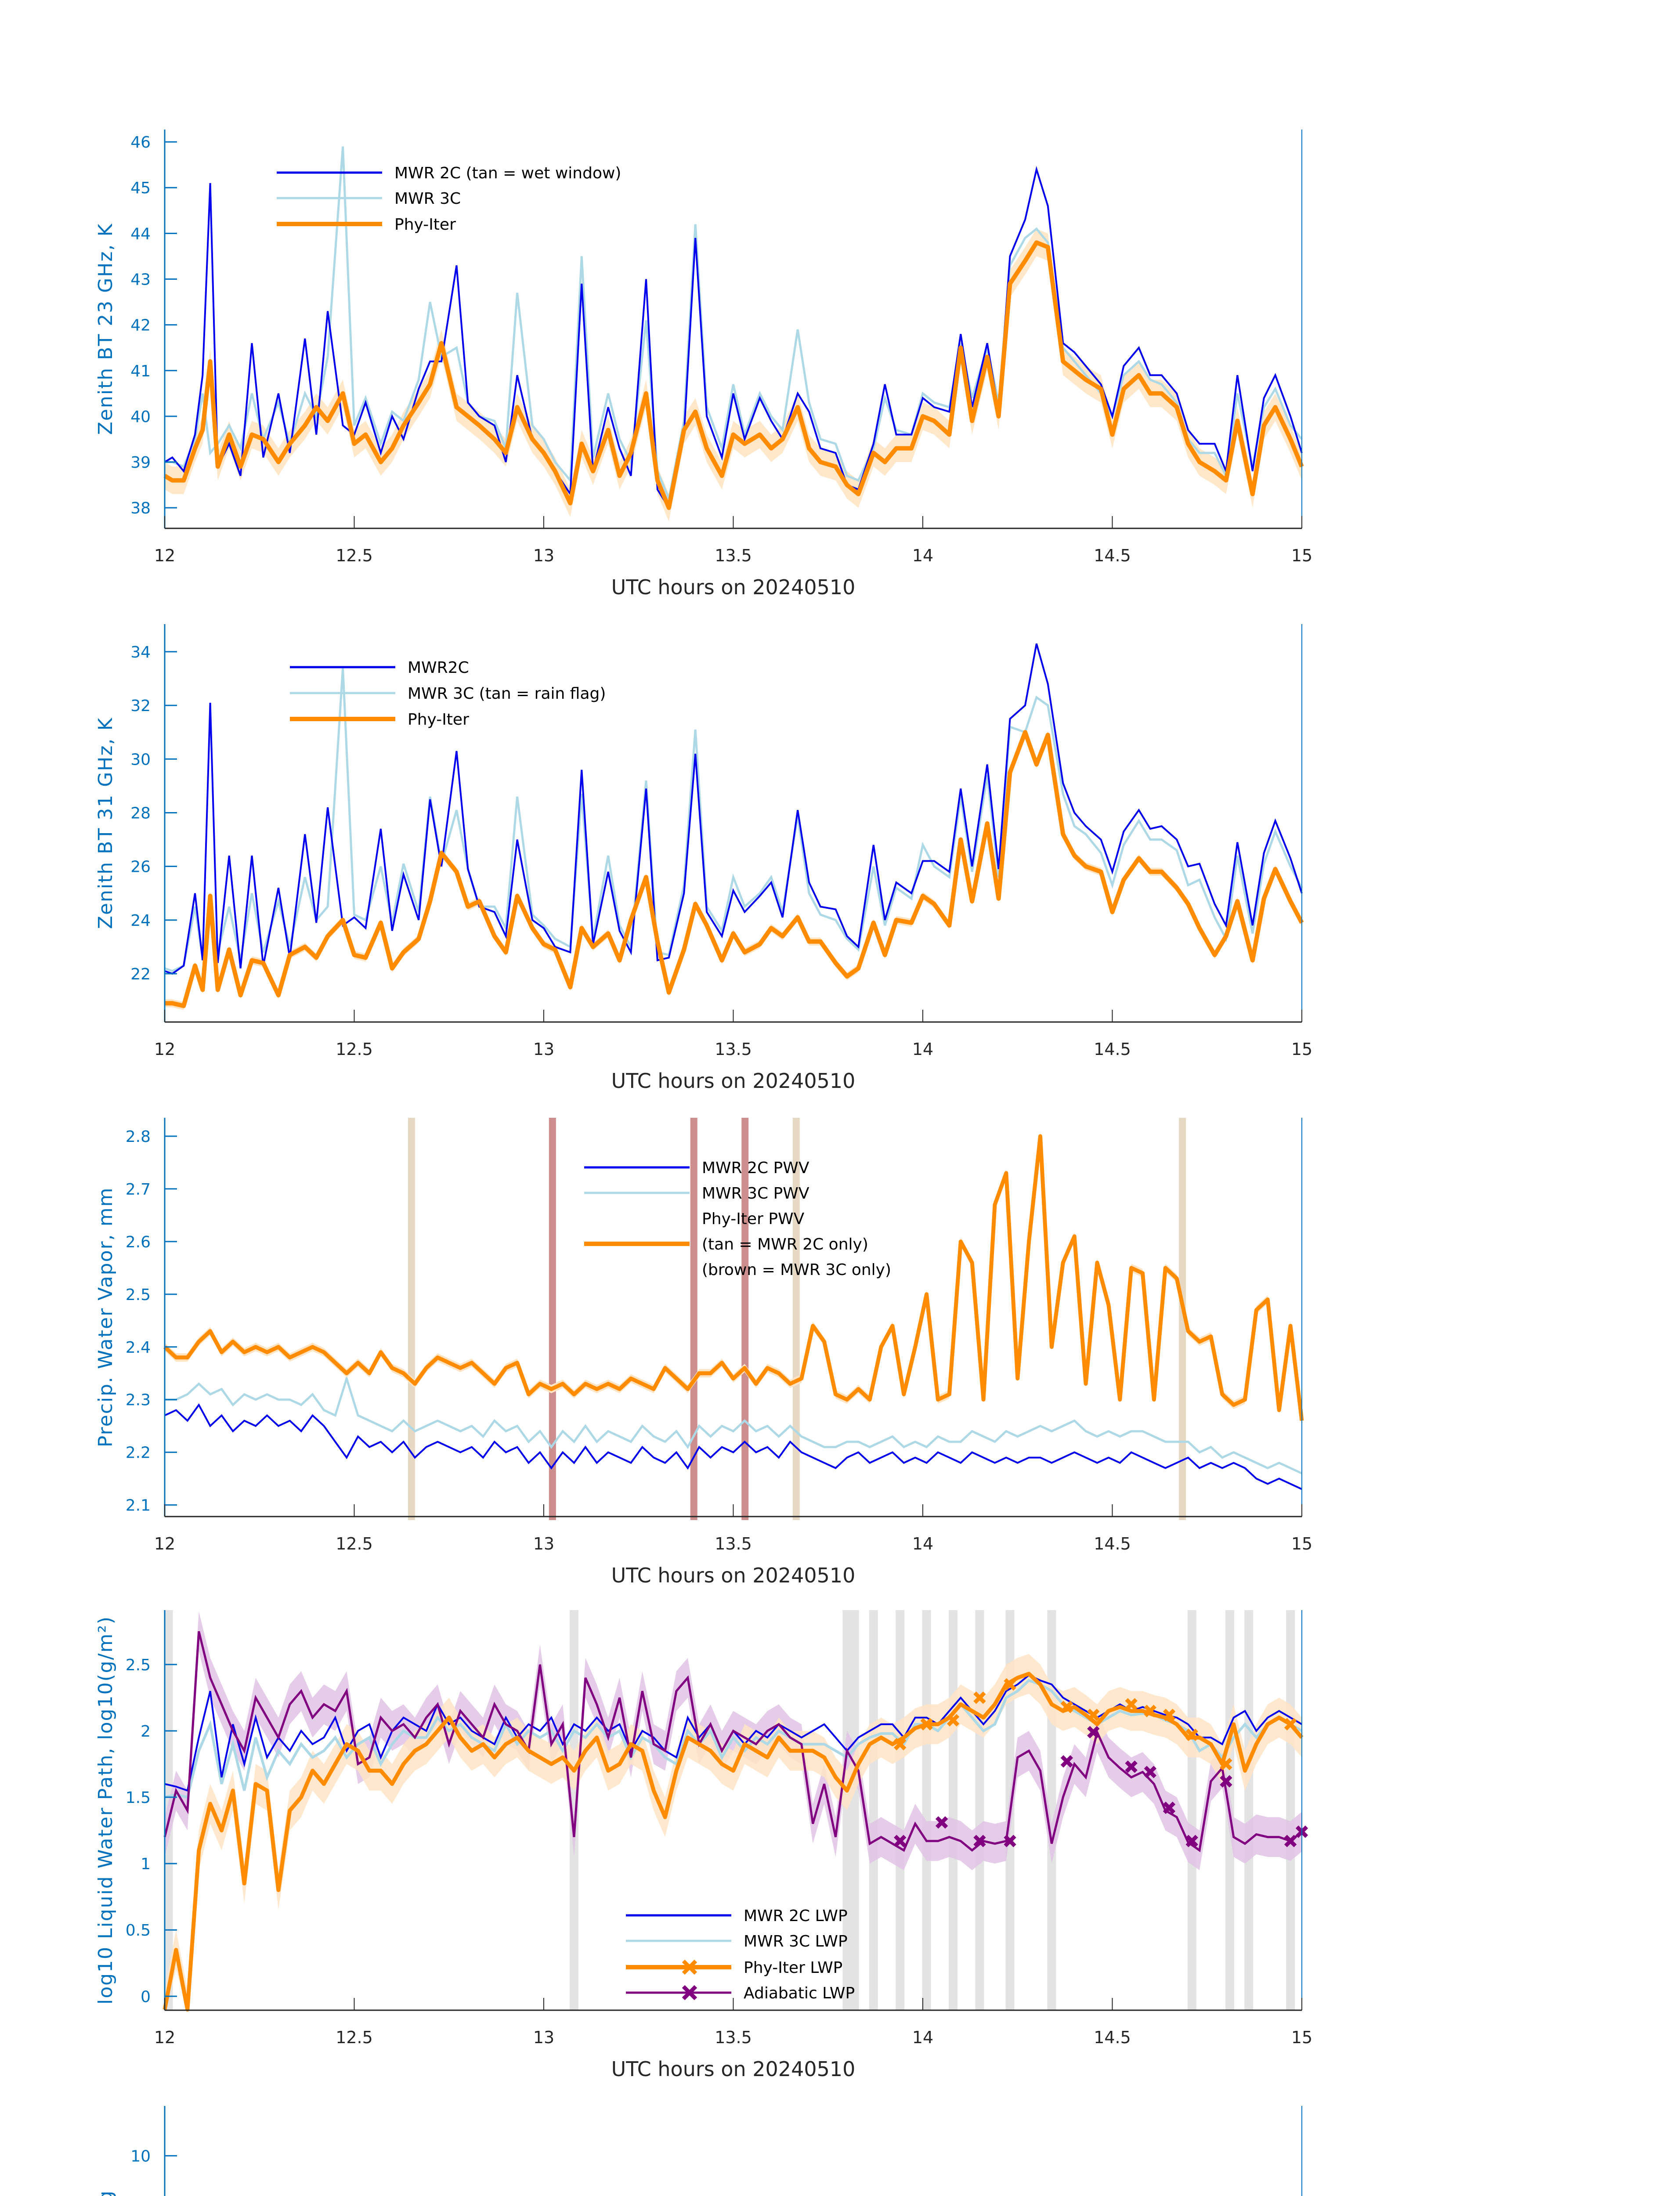 This screenshot has height=2196, width=1680. What do you see at coordinates (140, 867) in the screenshot?
I see `y-tick-label: 26` at bounding box center [140, 867].